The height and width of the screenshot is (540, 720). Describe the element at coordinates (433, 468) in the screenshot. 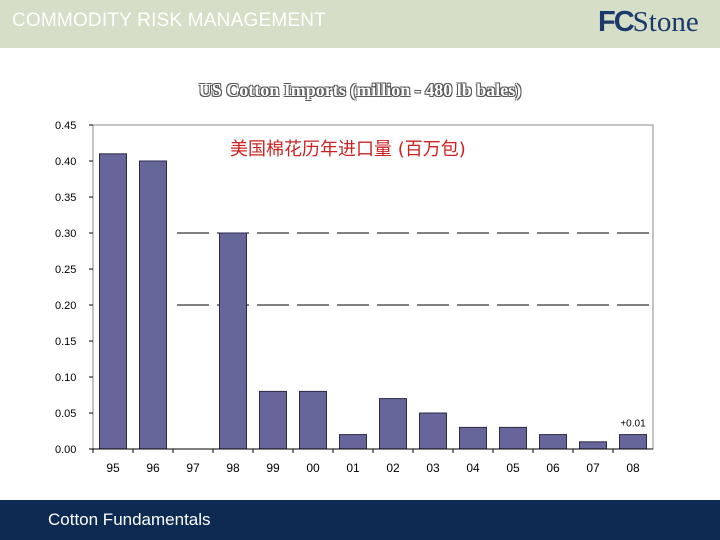

I see `x-tick-label: 03` at that location.